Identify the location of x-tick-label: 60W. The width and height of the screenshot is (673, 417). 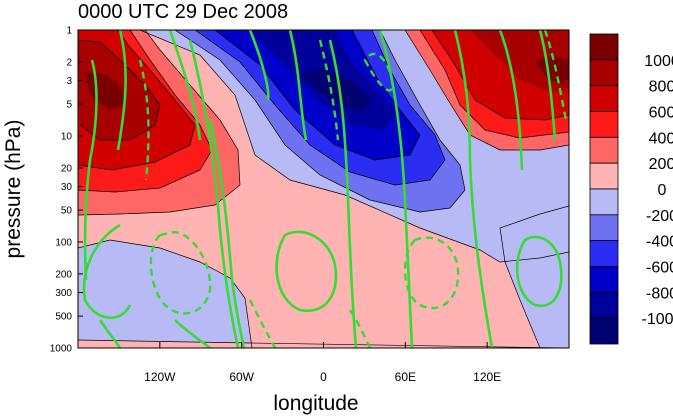
(241, 377).